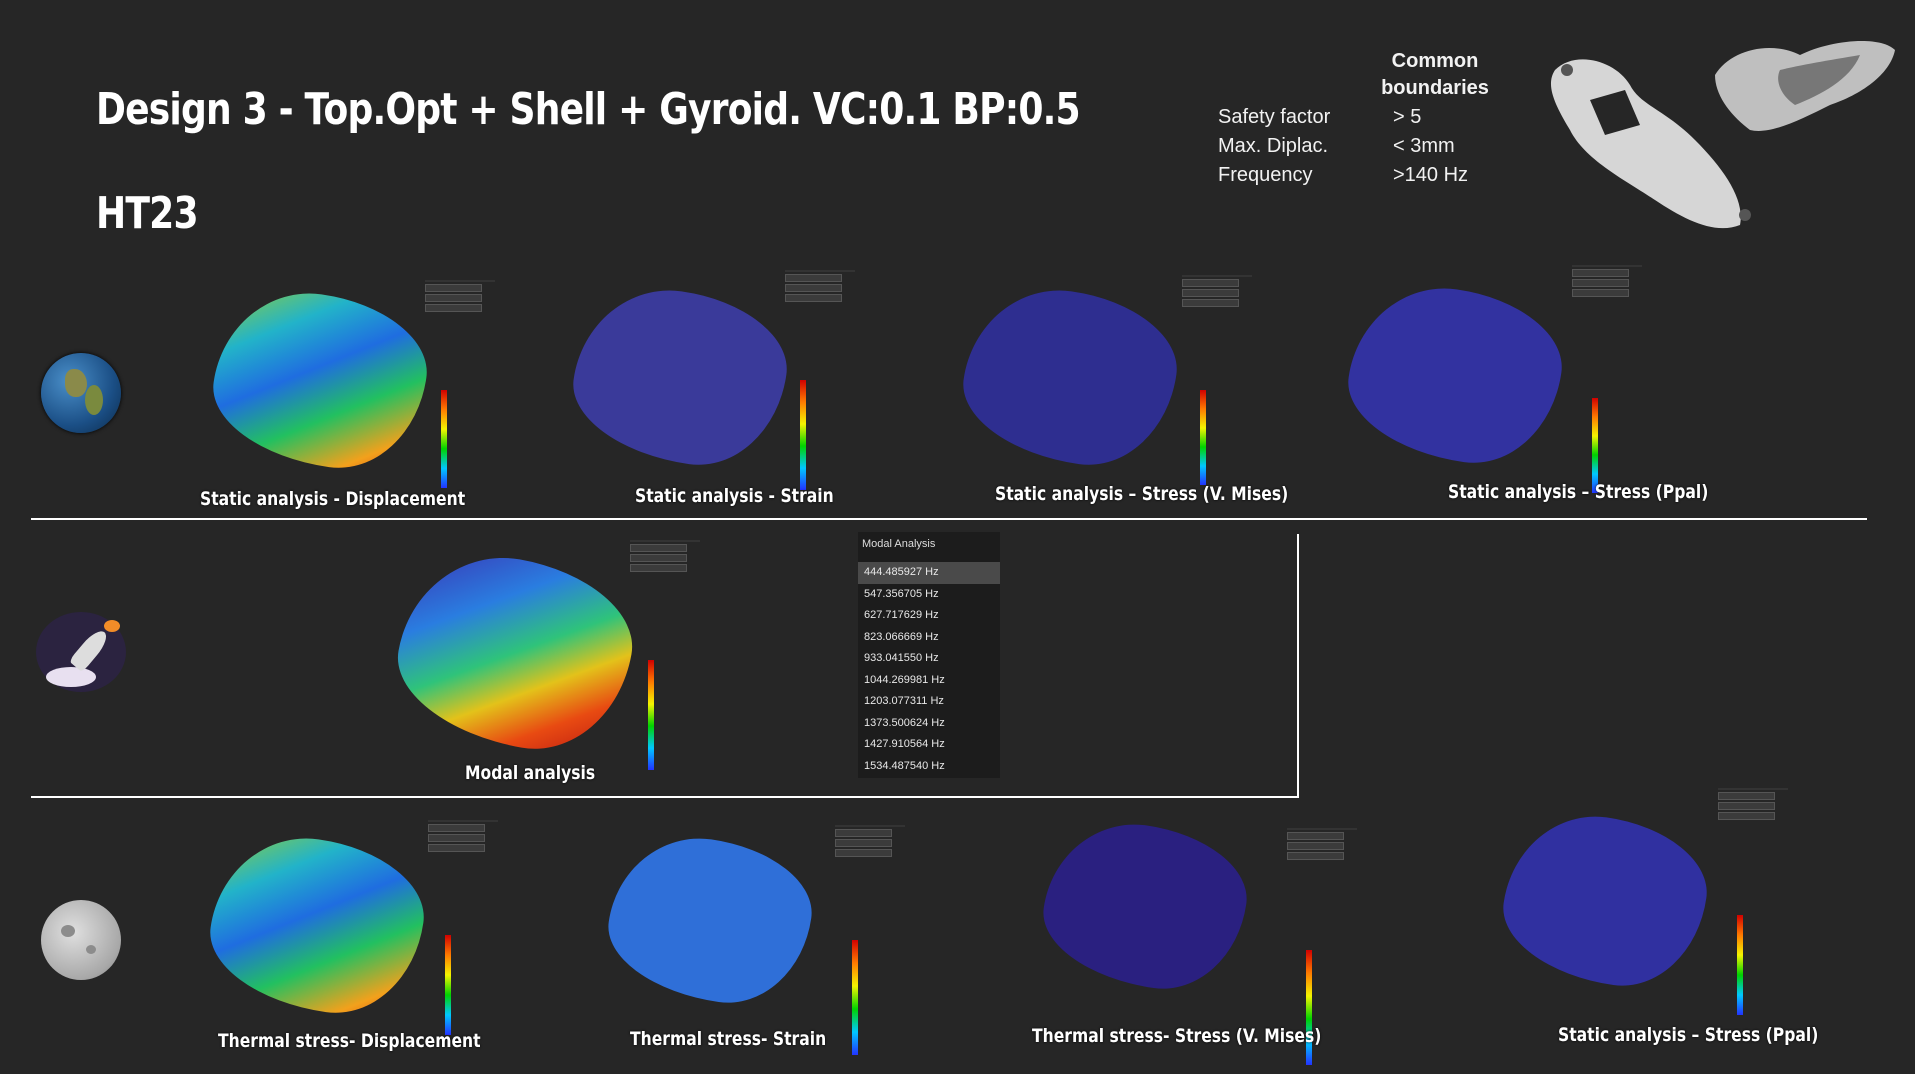  I want to click on earth-icon, so click(81, 393).